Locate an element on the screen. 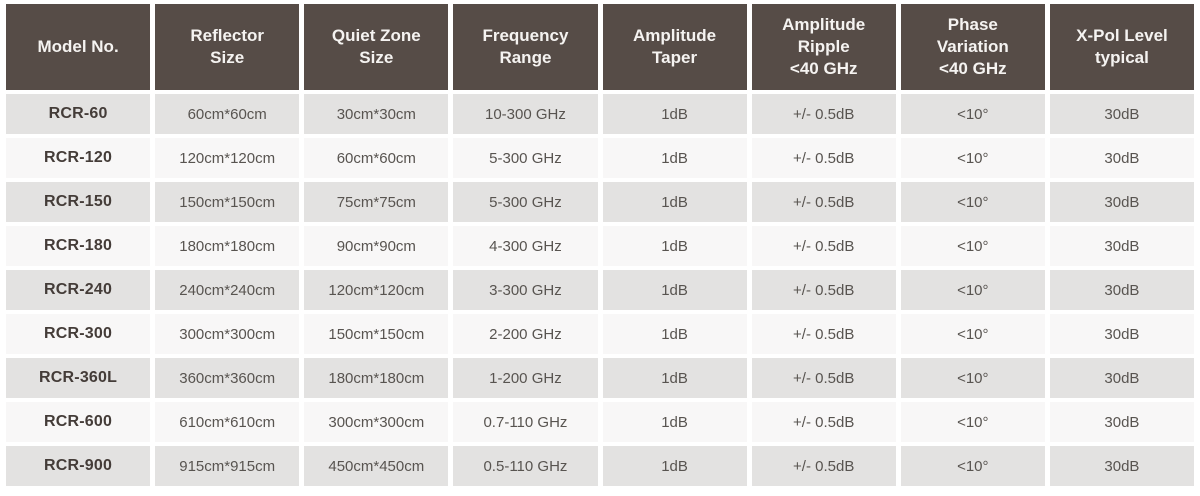 This screenshot has width=1200, height=496. cell-model: RCR-300 is located at coordinates (78, 334).